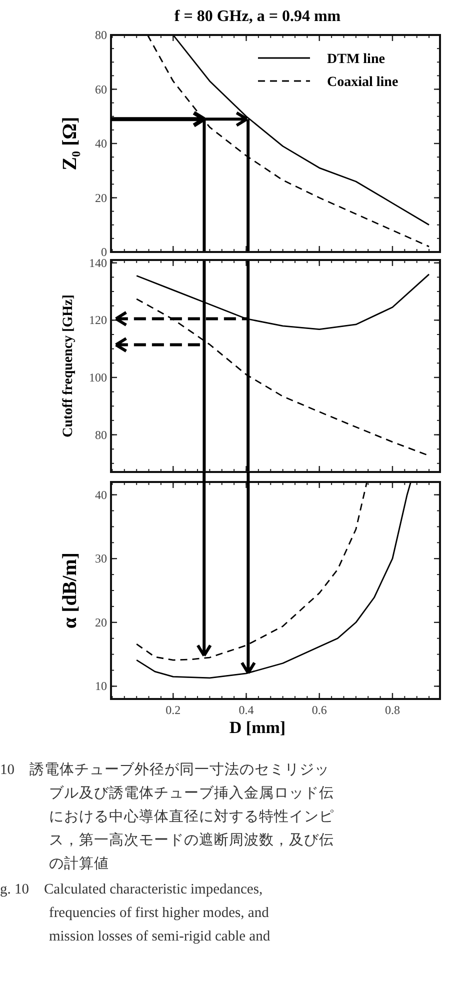 Image resolution: width=465 pixels, height=983 pixels. Describe the element at coordinates (70, 590) in the screenshot. I see `y-axis-title: α [dB/m]` at that location.